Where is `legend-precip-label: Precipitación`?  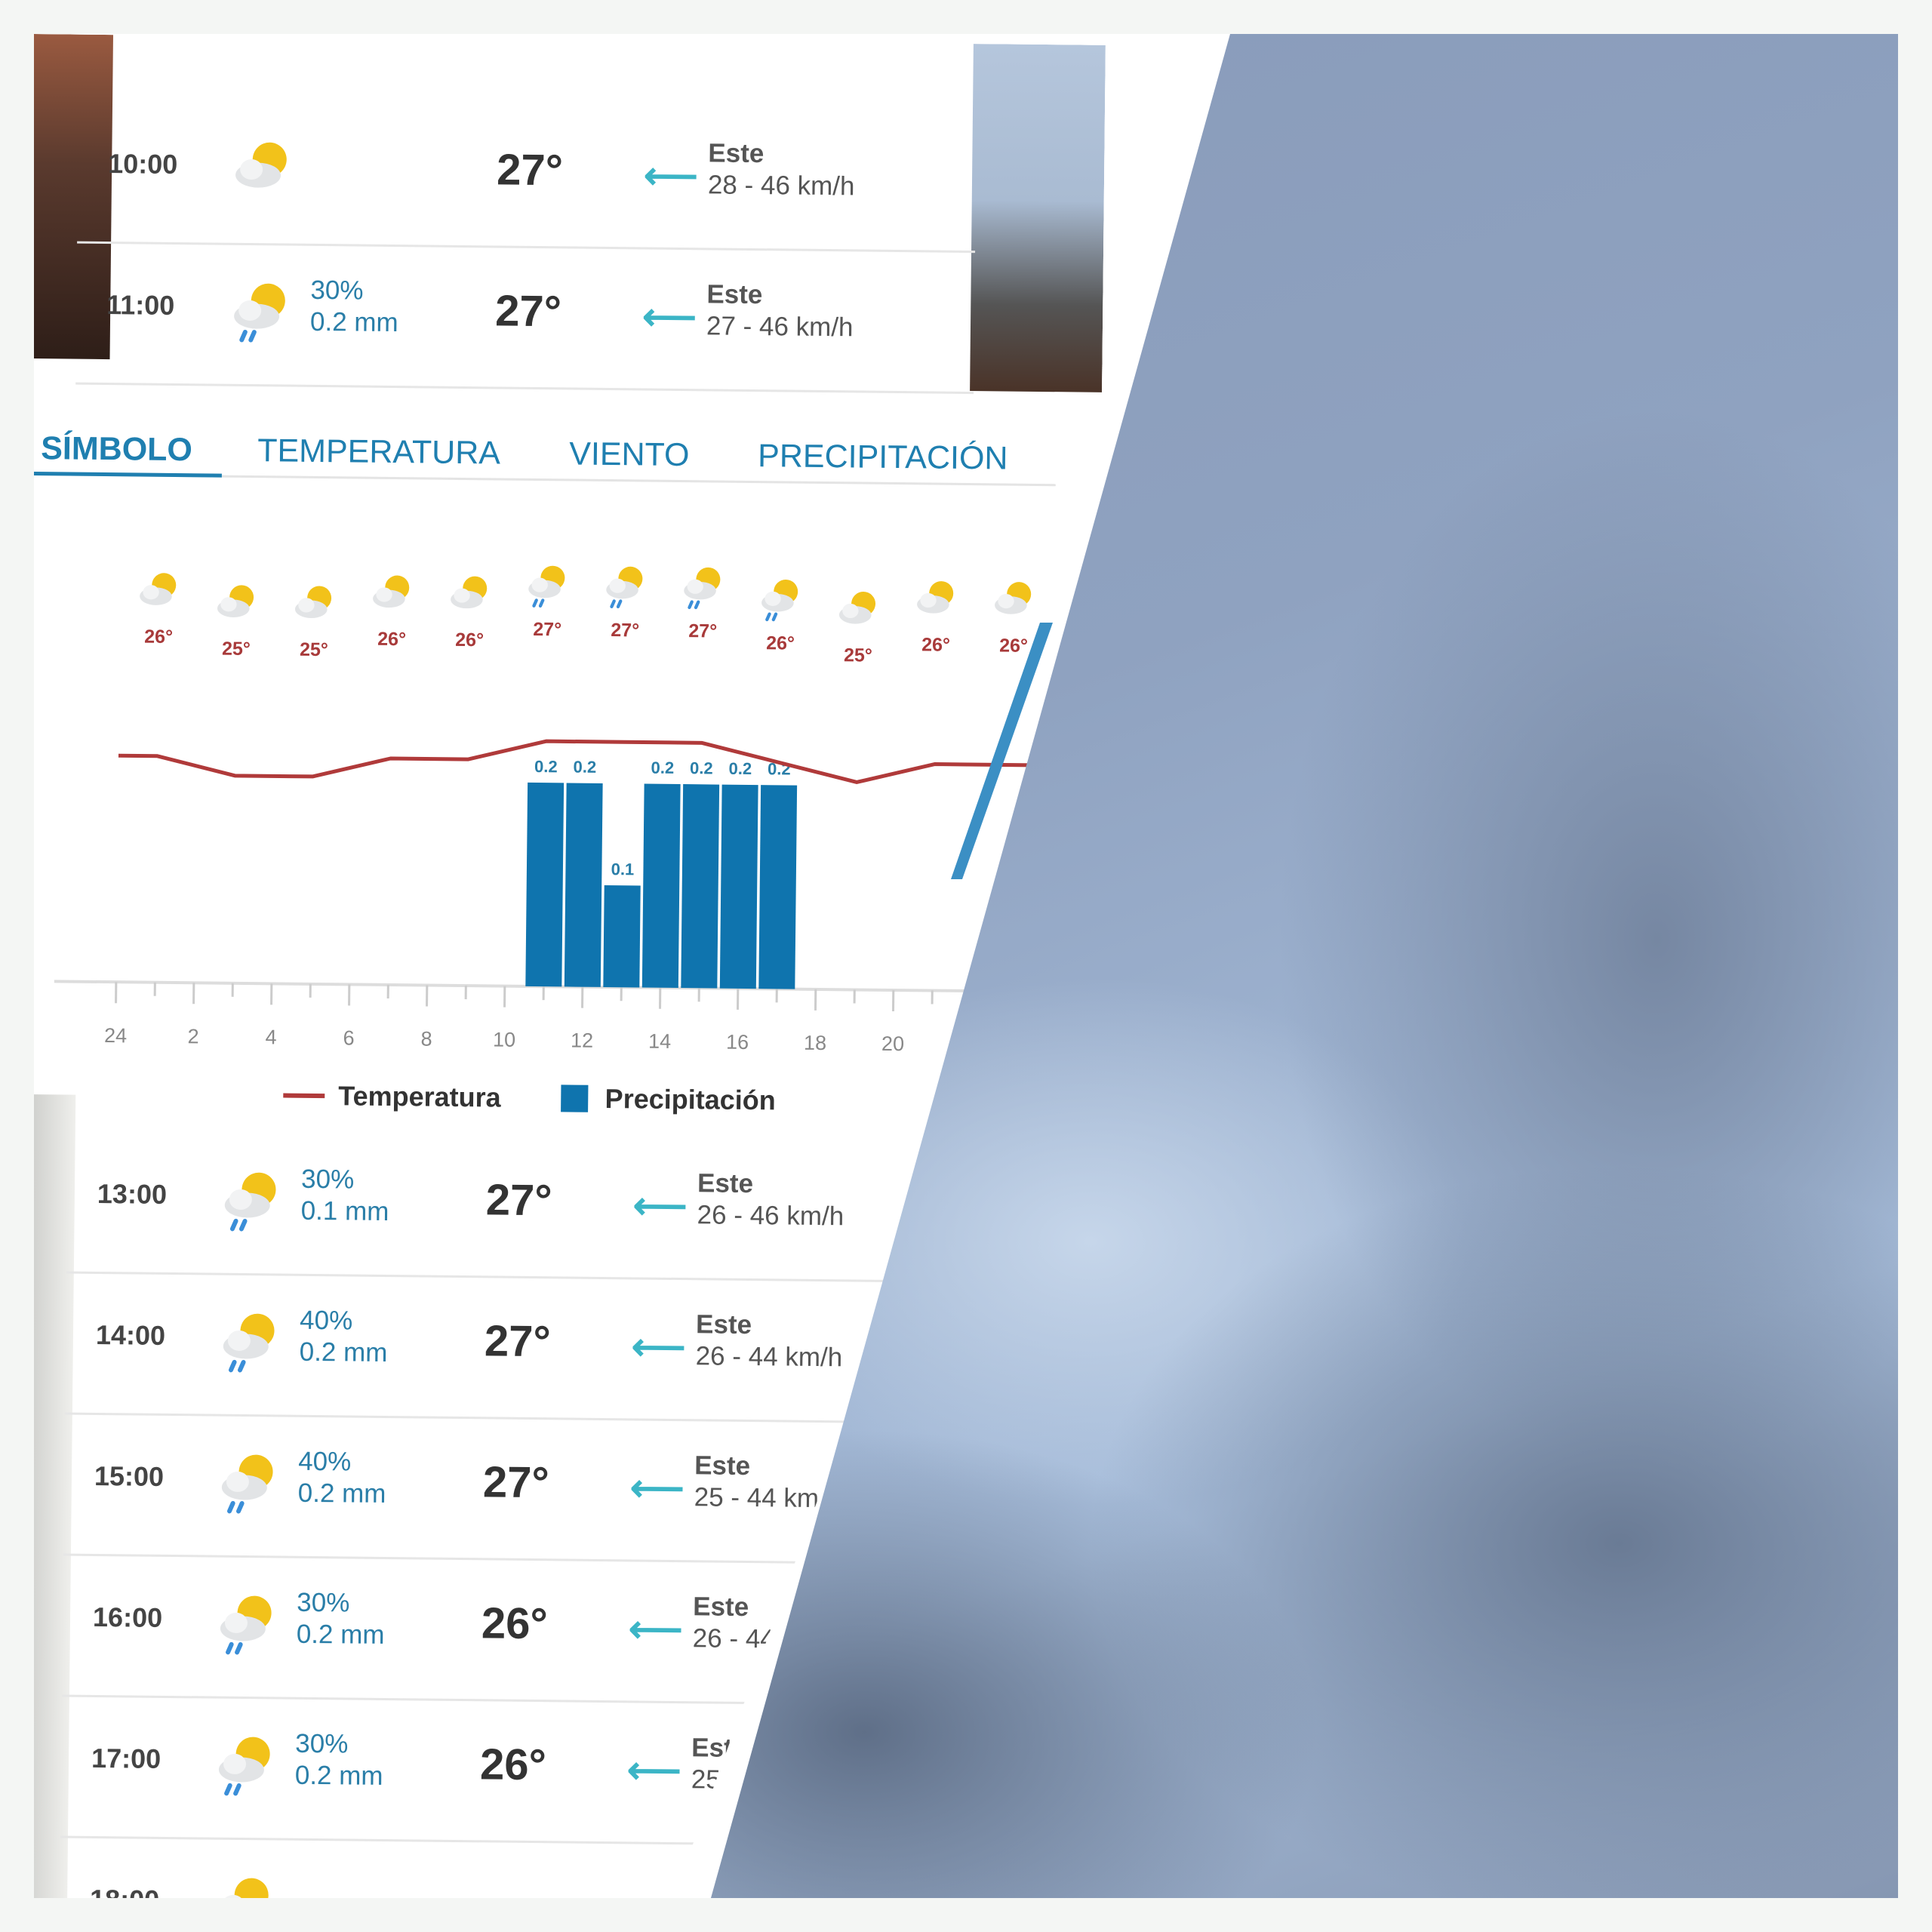 legend-precip-label: Precipitación is located at coordinates (690, 1099).